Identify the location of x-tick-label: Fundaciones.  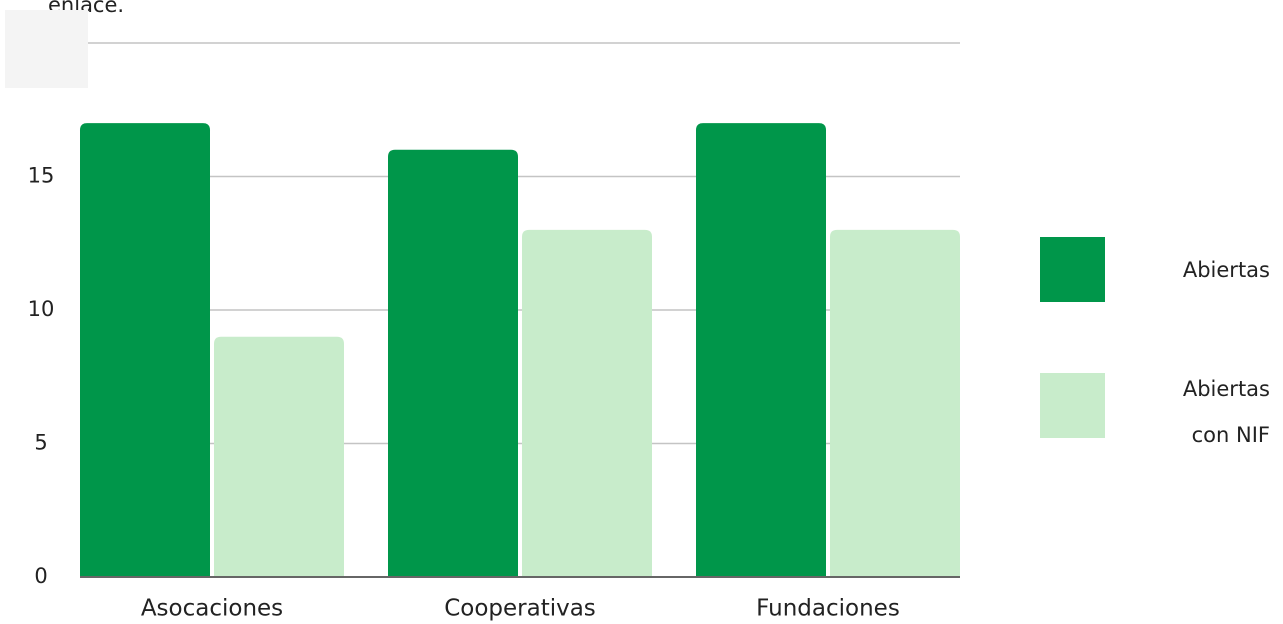
(828, 609).